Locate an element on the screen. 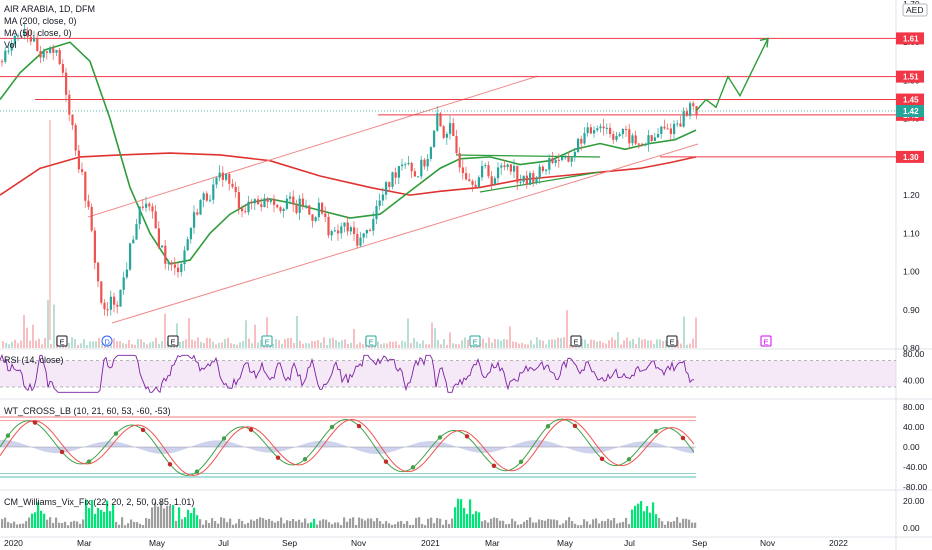  level-tag-label: 1.45 is located at coordinates (911, 100).